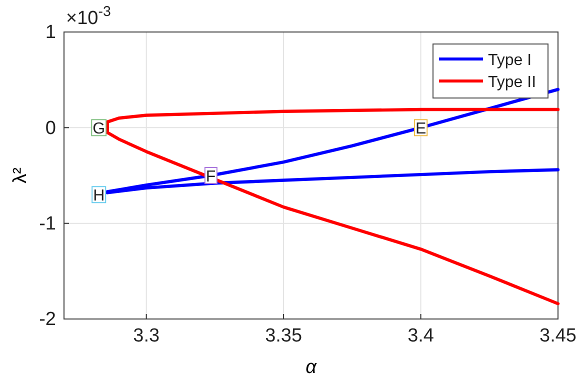  I want to click on x-tick-label: 3.45, so click(558, 335).